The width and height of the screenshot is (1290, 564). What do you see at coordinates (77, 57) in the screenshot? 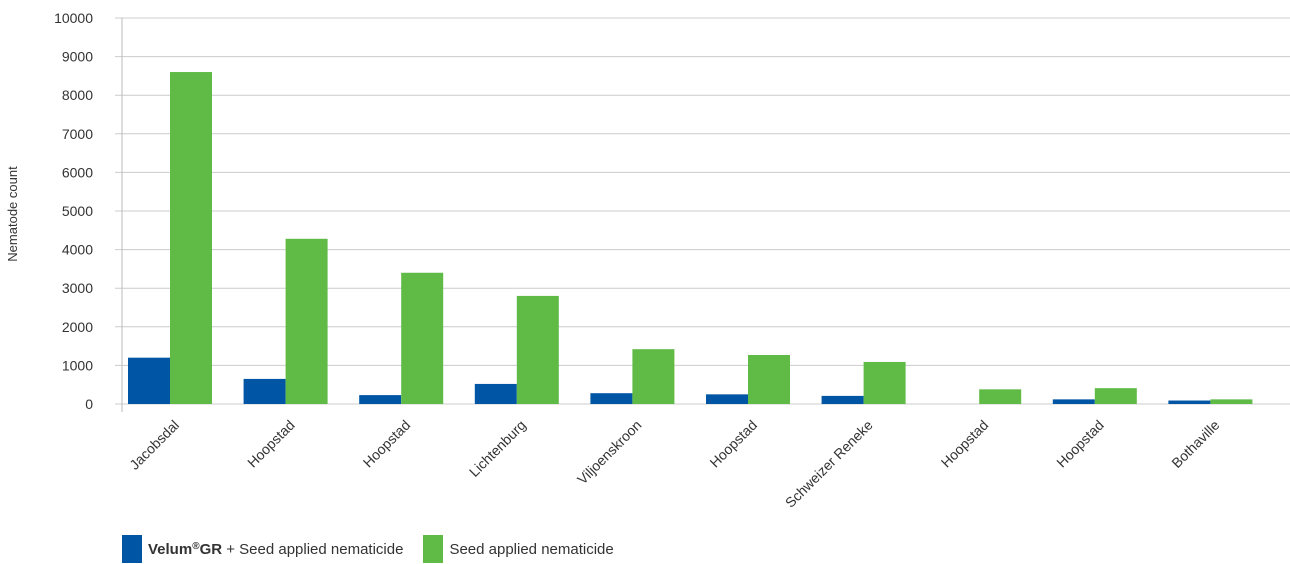
I see `y-tick-label: 9000` at bounding box center [77, 57].